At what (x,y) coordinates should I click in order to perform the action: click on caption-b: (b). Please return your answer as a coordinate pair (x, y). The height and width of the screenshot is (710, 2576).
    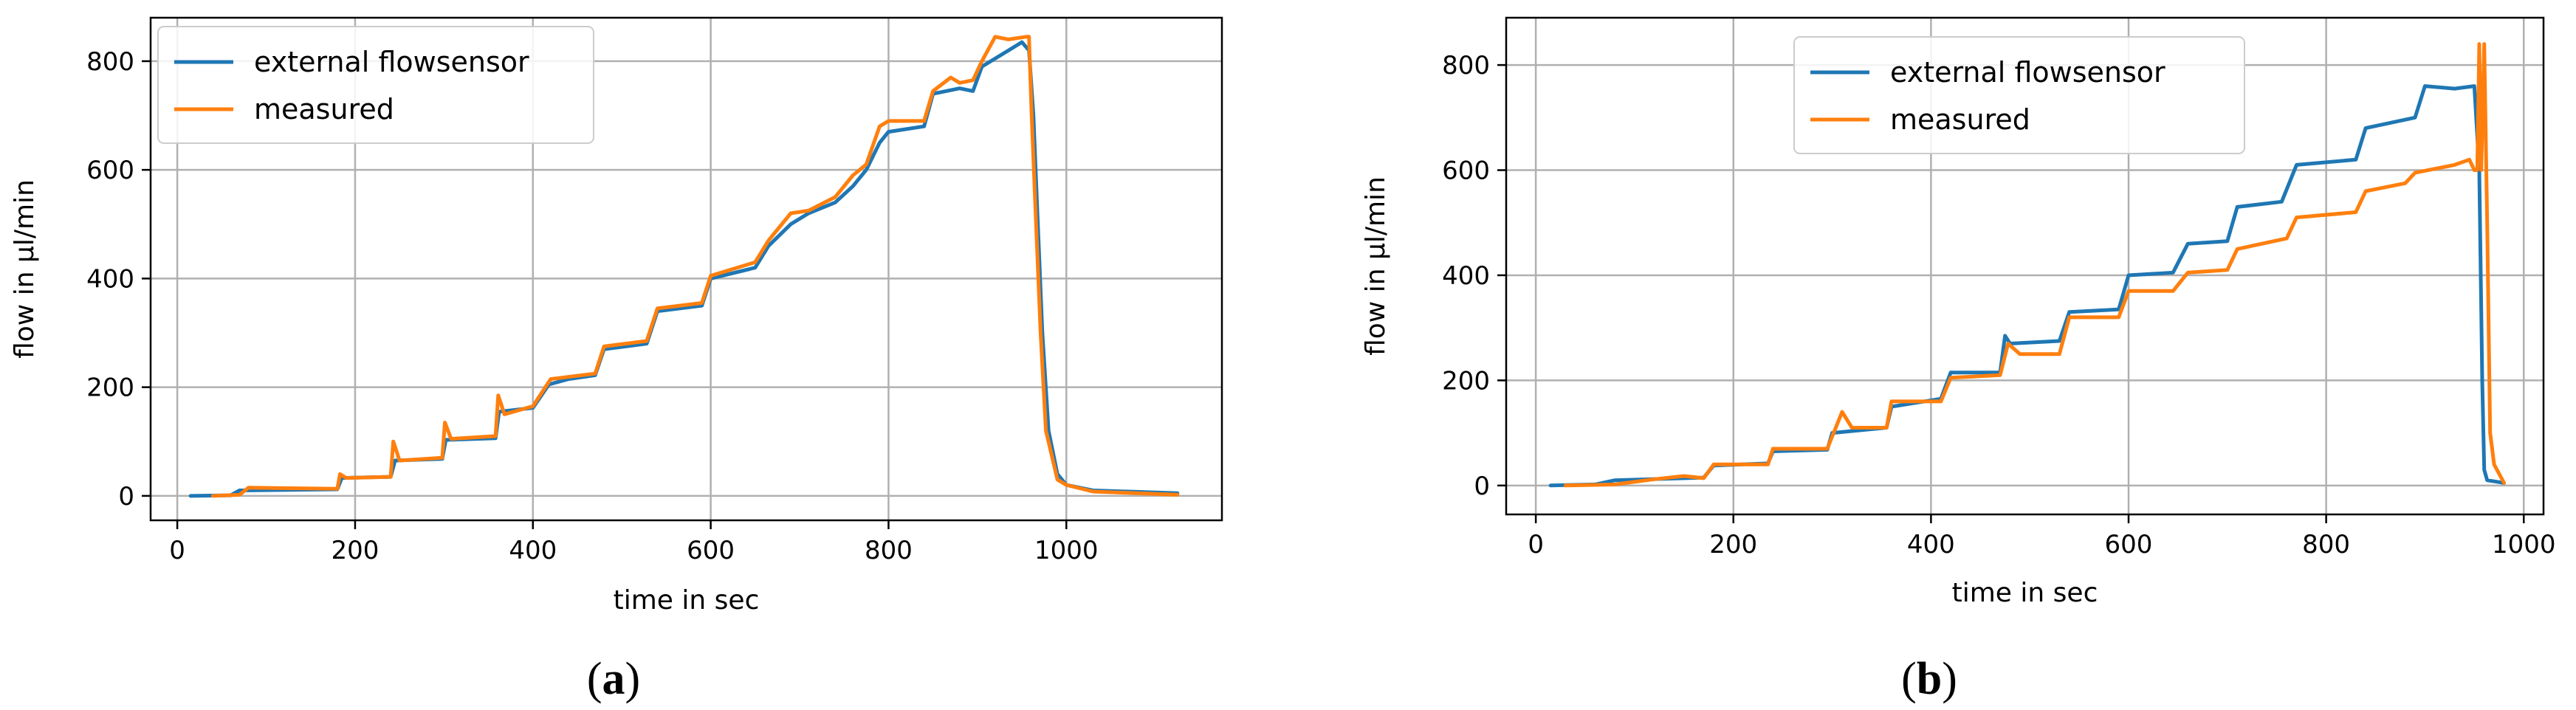
    Looking at the image, I should click on (1929, 679).